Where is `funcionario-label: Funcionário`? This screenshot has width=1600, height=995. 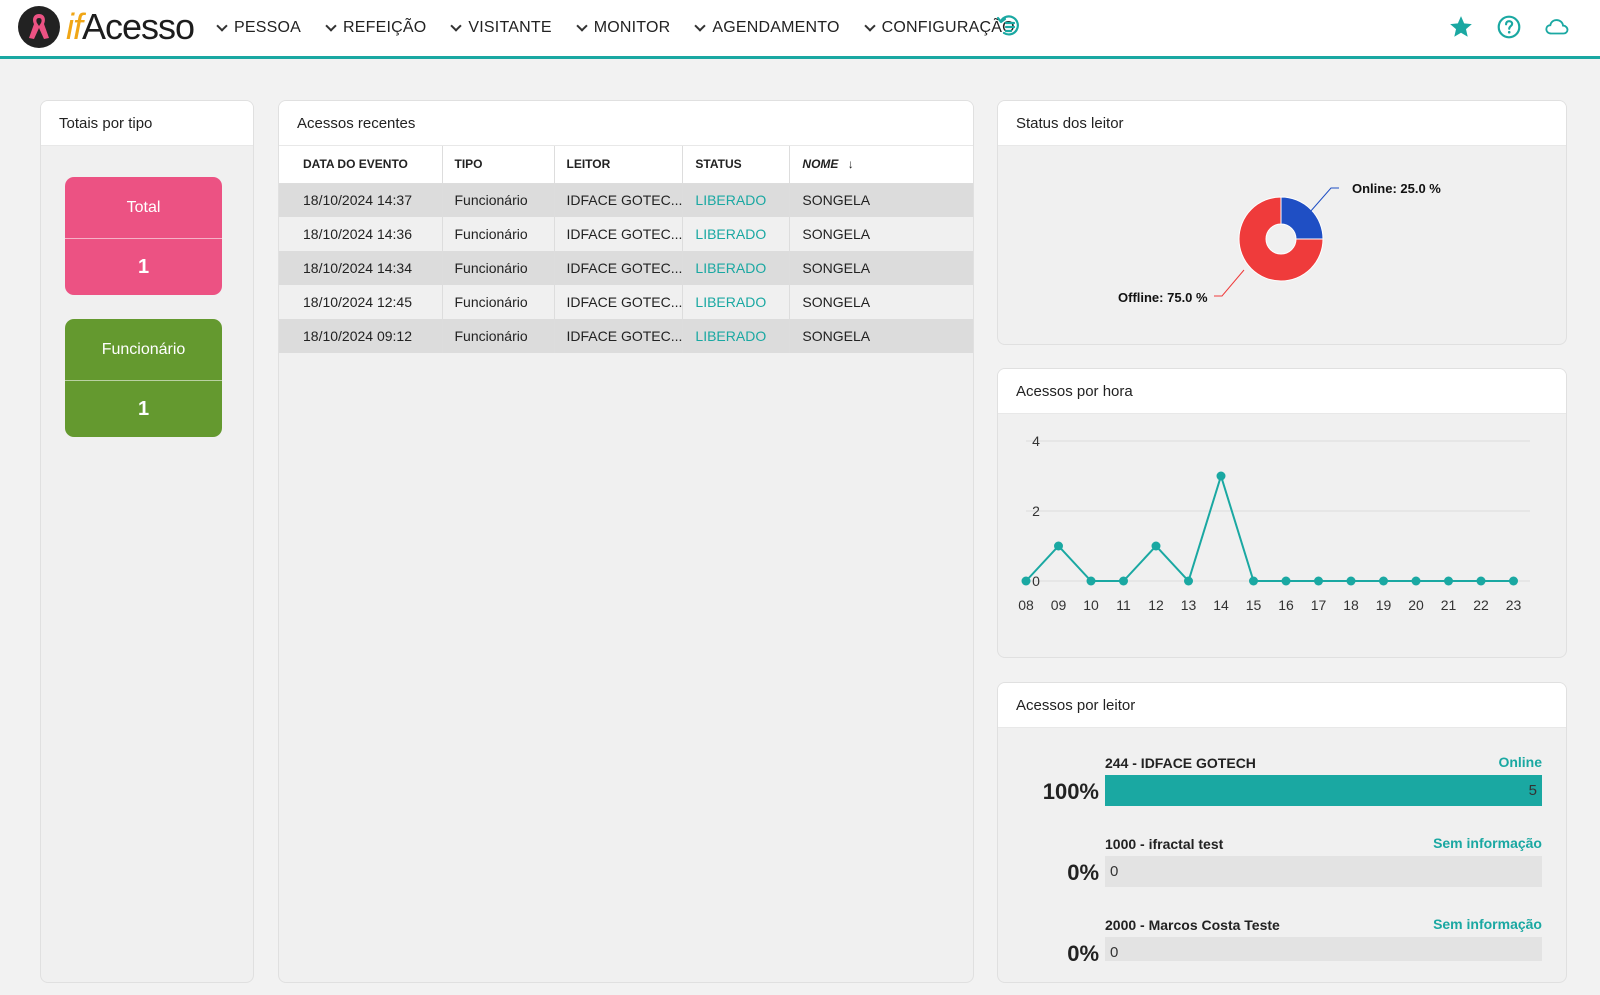 funcionario-label: Funcionário is located at coordinates (143, 350).